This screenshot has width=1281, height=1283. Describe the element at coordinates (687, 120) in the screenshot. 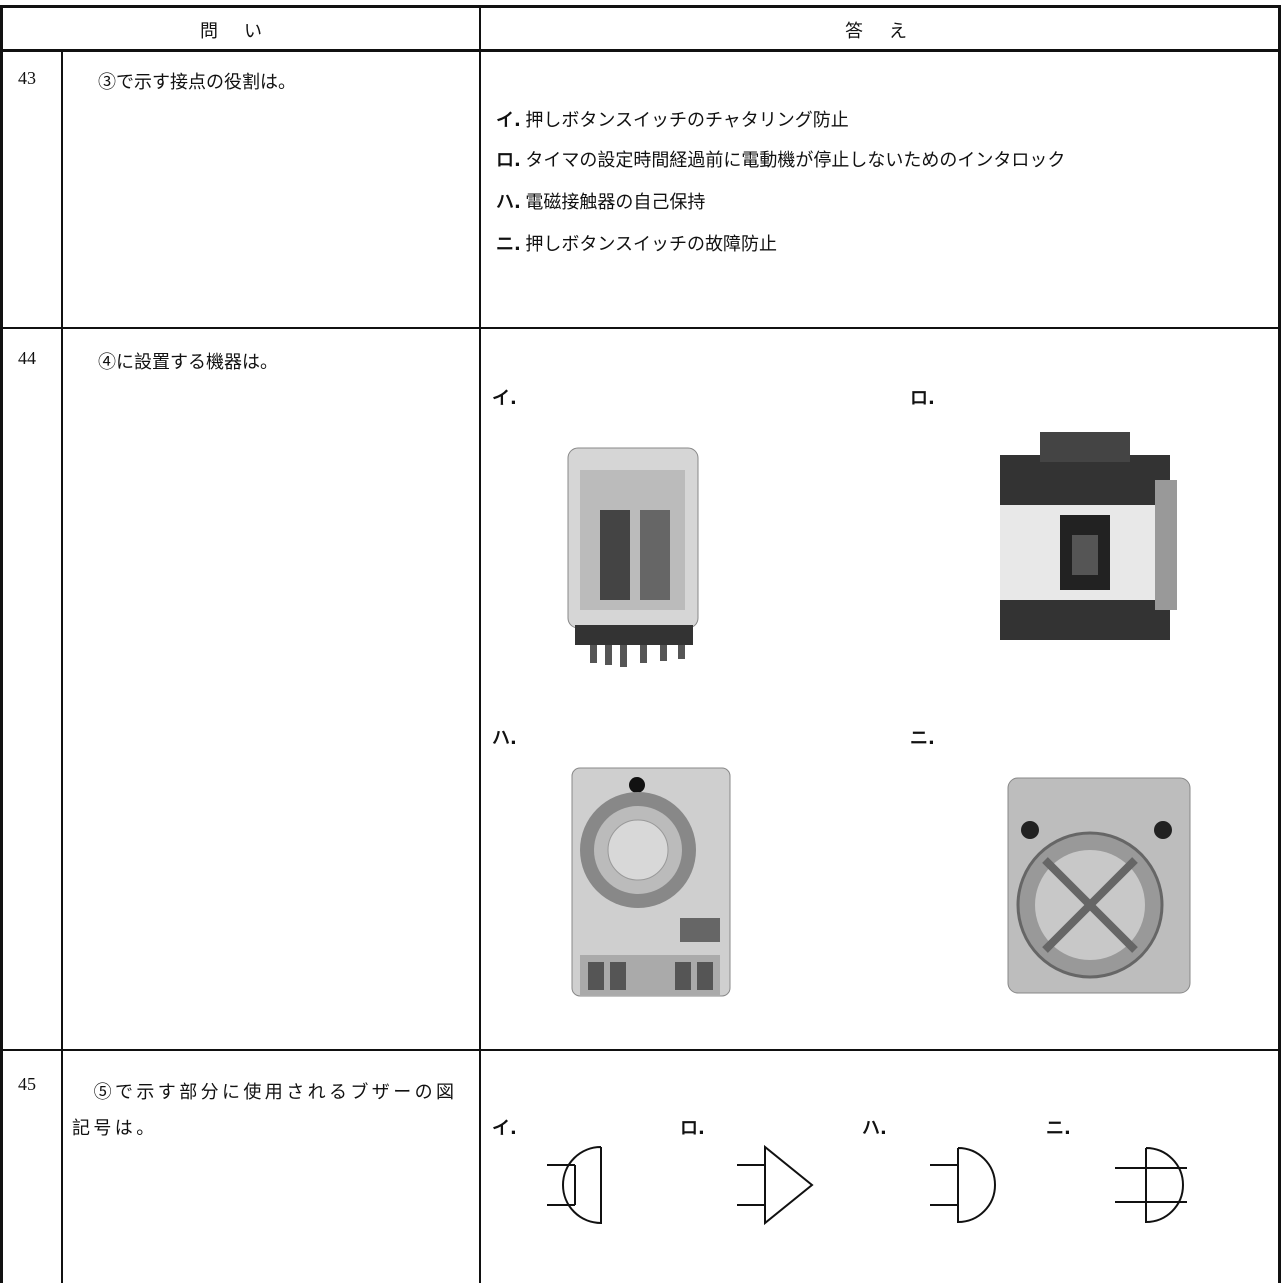

I see `option-text: 押しボタンスイッチのチャタリング防止` at that location.